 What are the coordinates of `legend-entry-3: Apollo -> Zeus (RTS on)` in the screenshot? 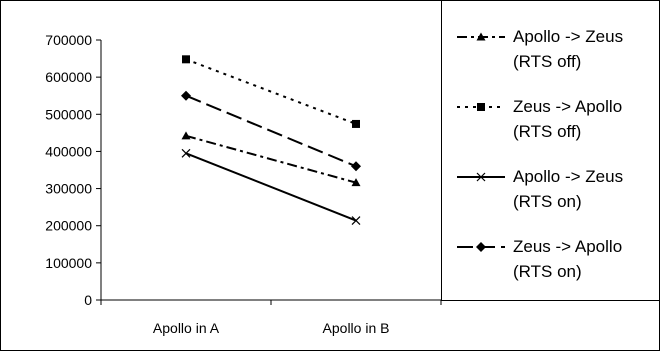 It's located at (540, 189).